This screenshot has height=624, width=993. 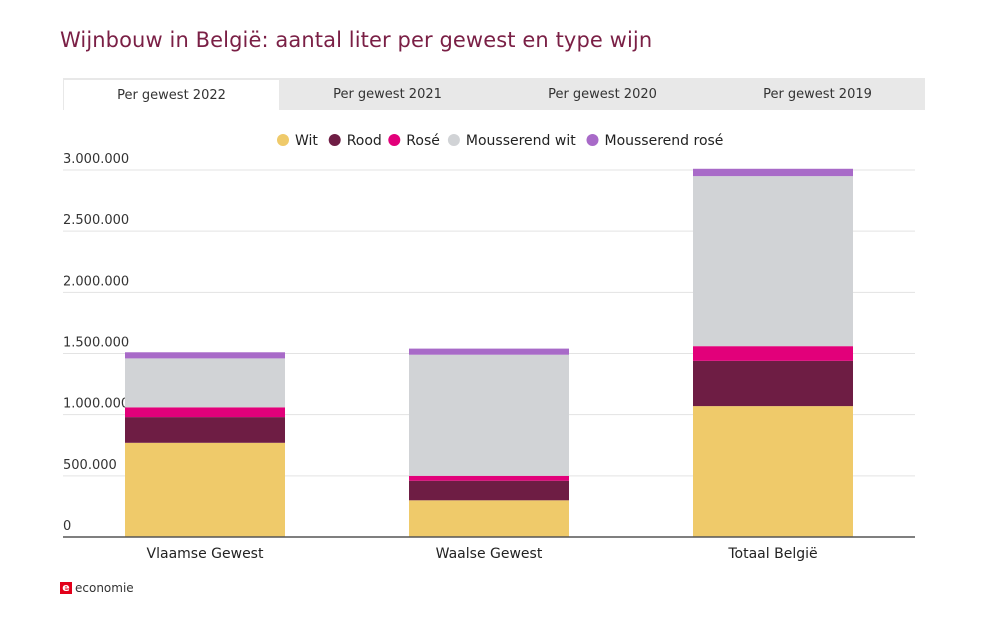 I want to click on legend-label: Rosé, so click(x=423, y=141).